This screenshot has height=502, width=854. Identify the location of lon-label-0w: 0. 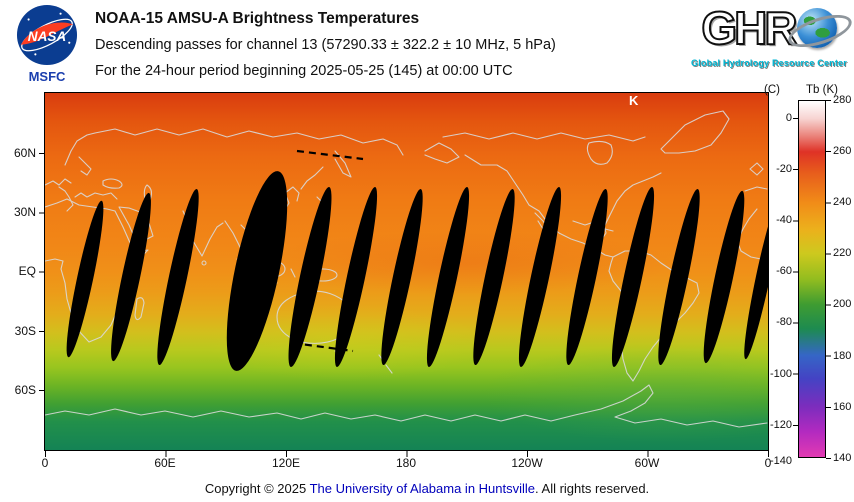
(768, 463).